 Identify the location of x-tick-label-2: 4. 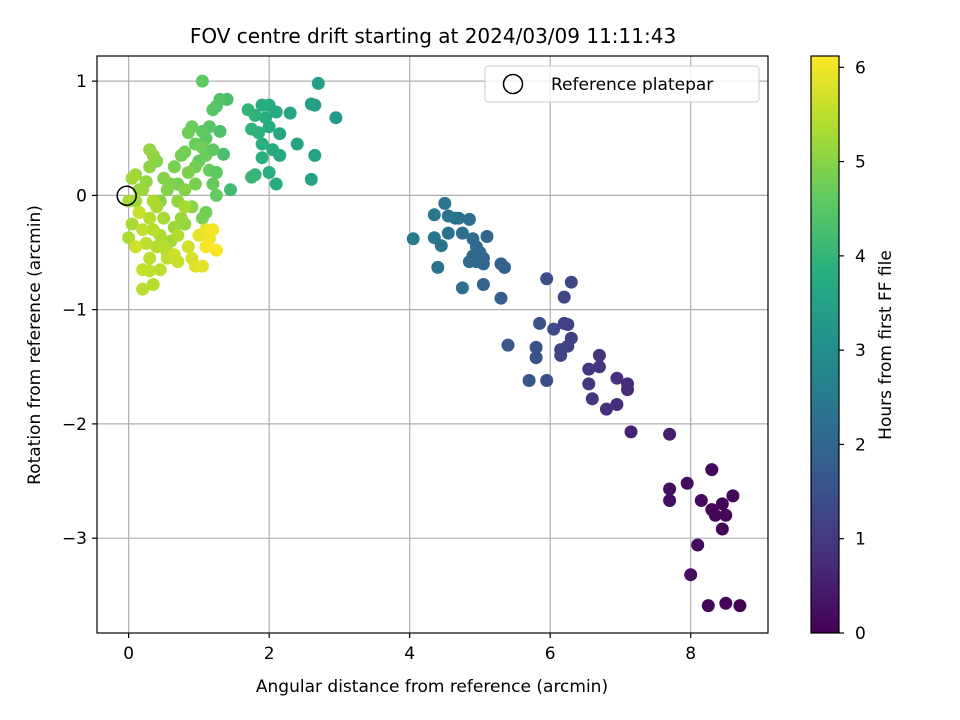
(409, 654).